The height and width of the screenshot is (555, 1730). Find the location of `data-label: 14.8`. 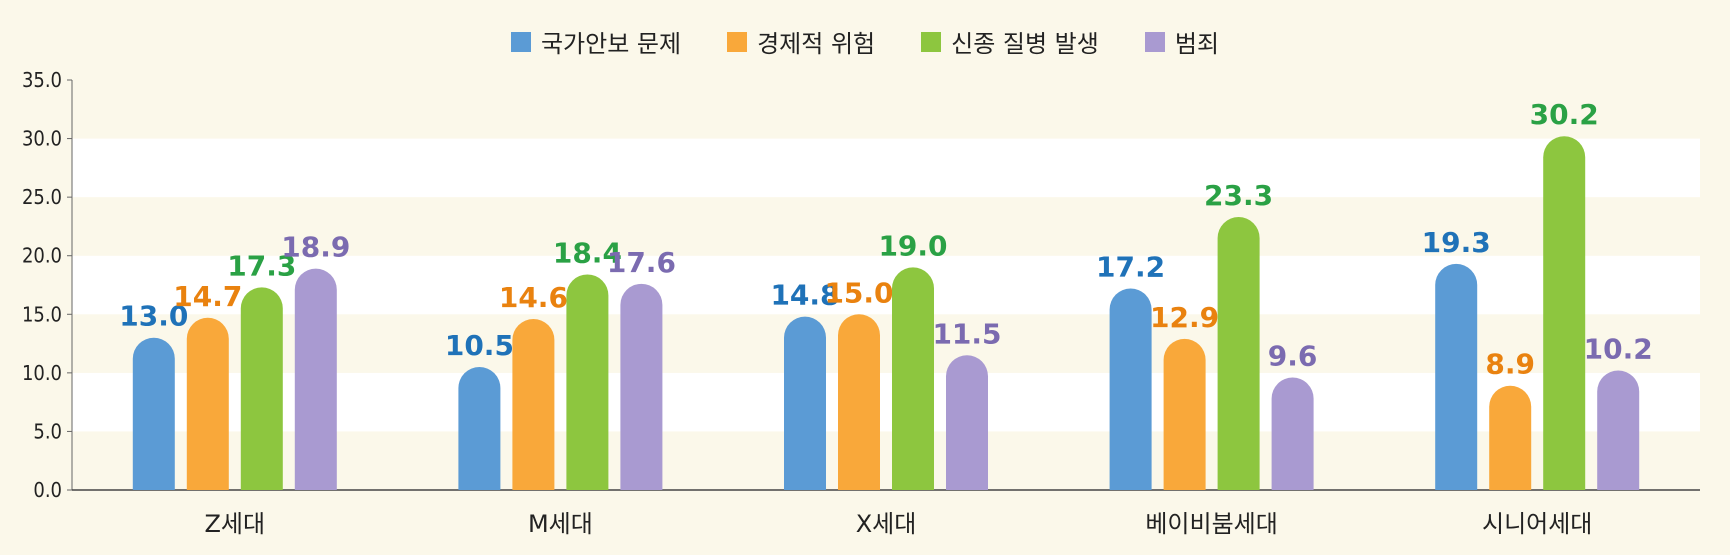

data-label: 14.8 is located at coordinates (804, 295).